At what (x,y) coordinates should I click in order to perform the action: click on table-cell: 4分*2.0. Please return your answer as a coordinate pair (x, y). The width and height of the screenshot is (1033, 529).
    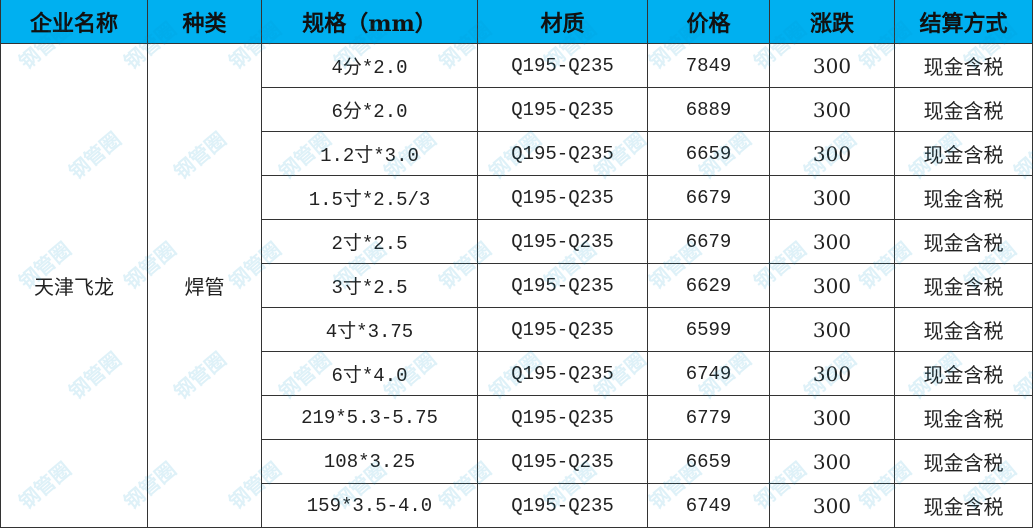
    Looking at the image, I should click on (370, 66).